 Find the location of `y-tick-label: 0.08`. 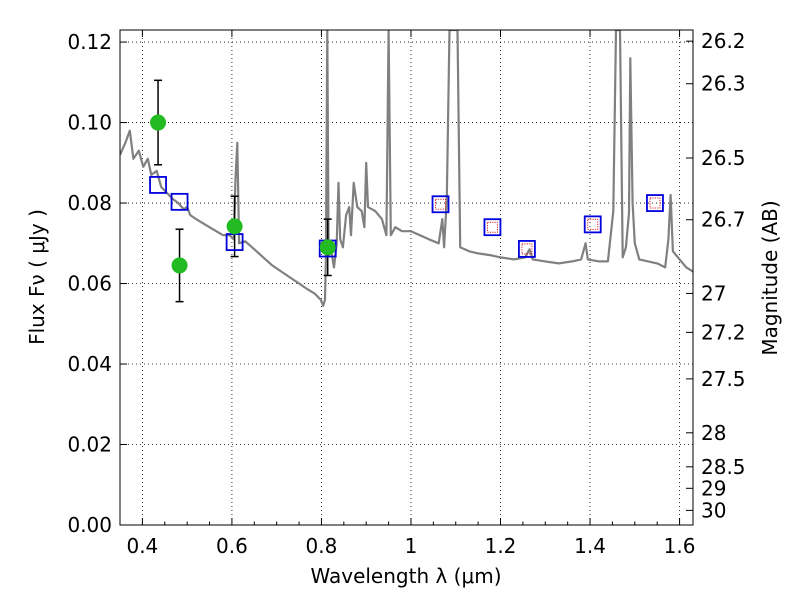

y-tick-label: 0.08 is located at coordinates (89, 203).